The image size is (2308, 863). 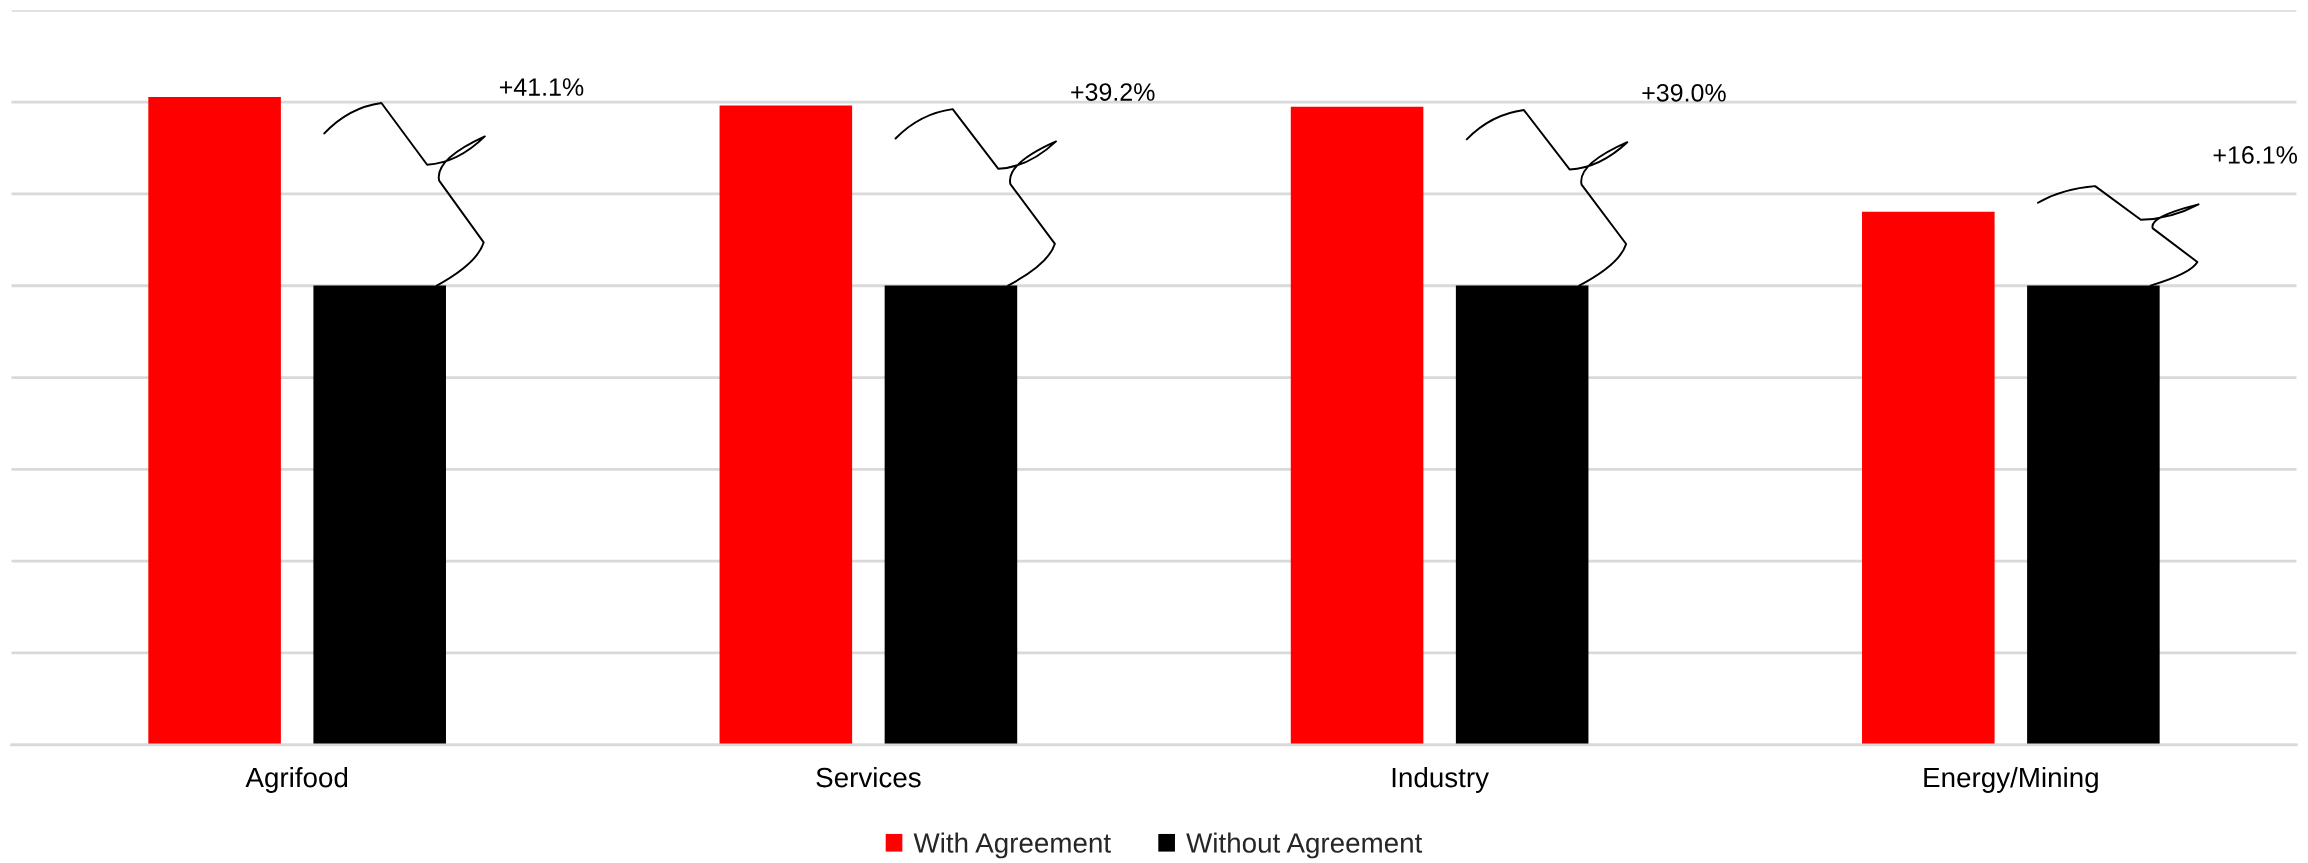 What do you see at coordinates (1684, 92) in the screenshot?
I see `annotation: +39.0%` at bounding box center [1684, 92].